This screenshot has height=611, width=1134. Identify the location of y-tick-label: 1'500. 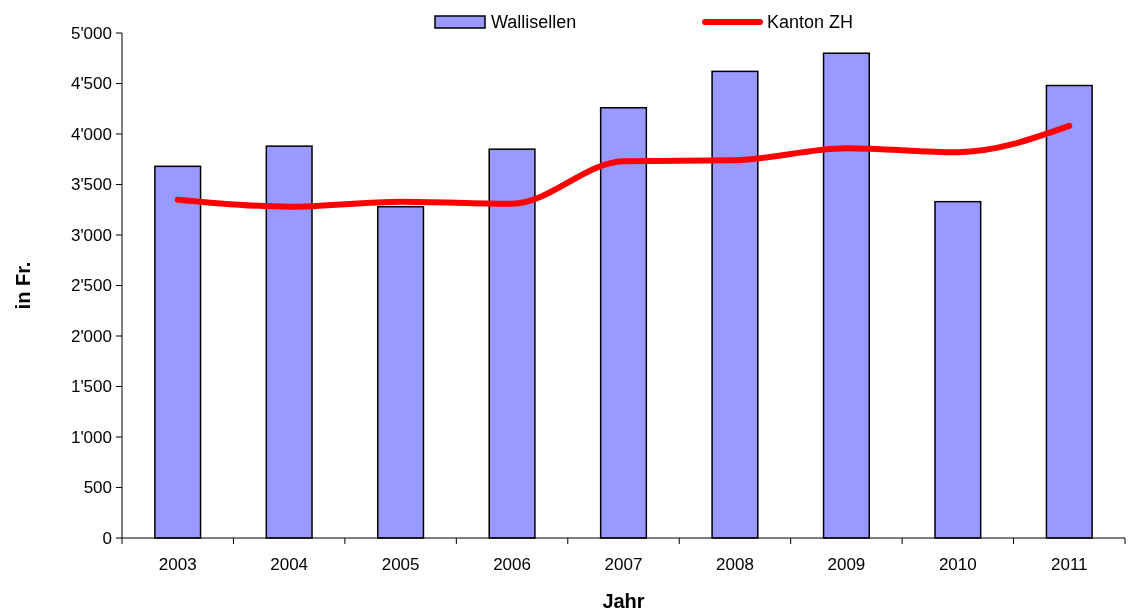
(91, 387).